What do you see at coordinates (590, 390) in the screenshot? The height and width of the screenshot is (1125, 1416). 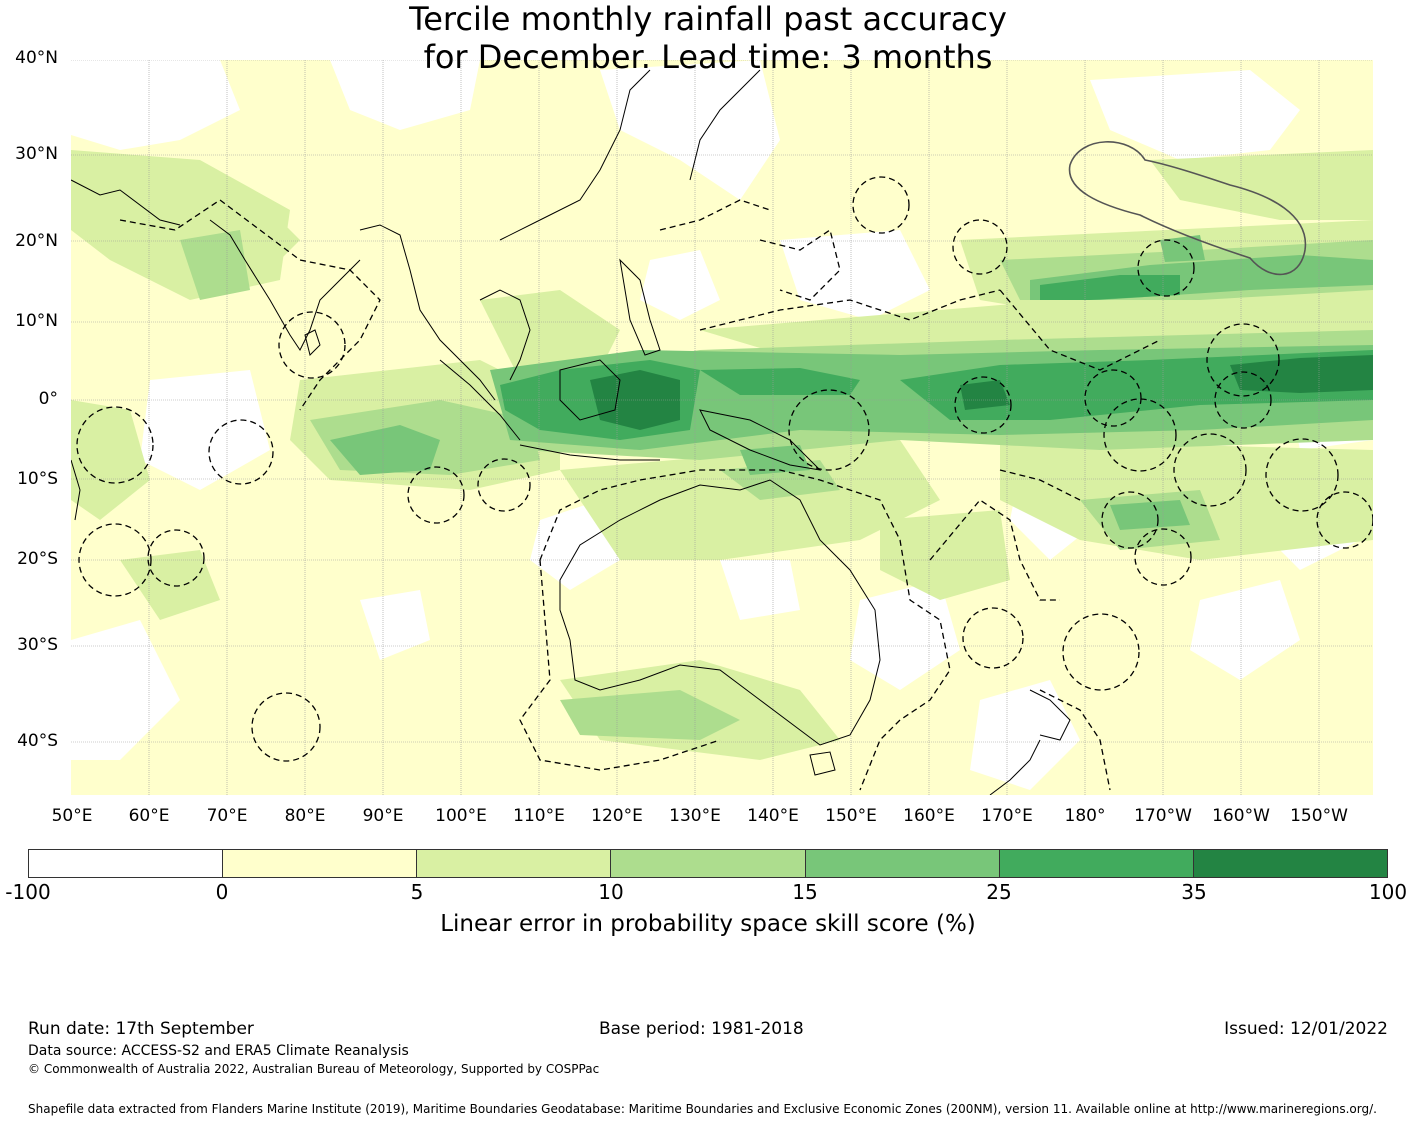 I see `coast-borneo` at bounding box center [590, 390].